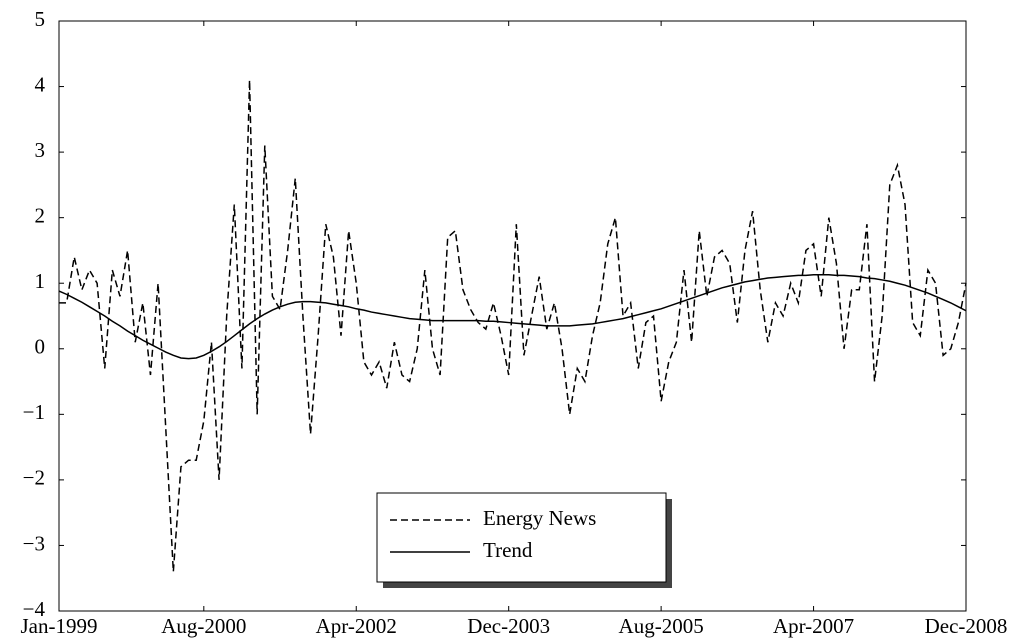 The width and height of the screenshot is (1021, 643). I want to click on y-tick-label: 0, so click(40, 347).